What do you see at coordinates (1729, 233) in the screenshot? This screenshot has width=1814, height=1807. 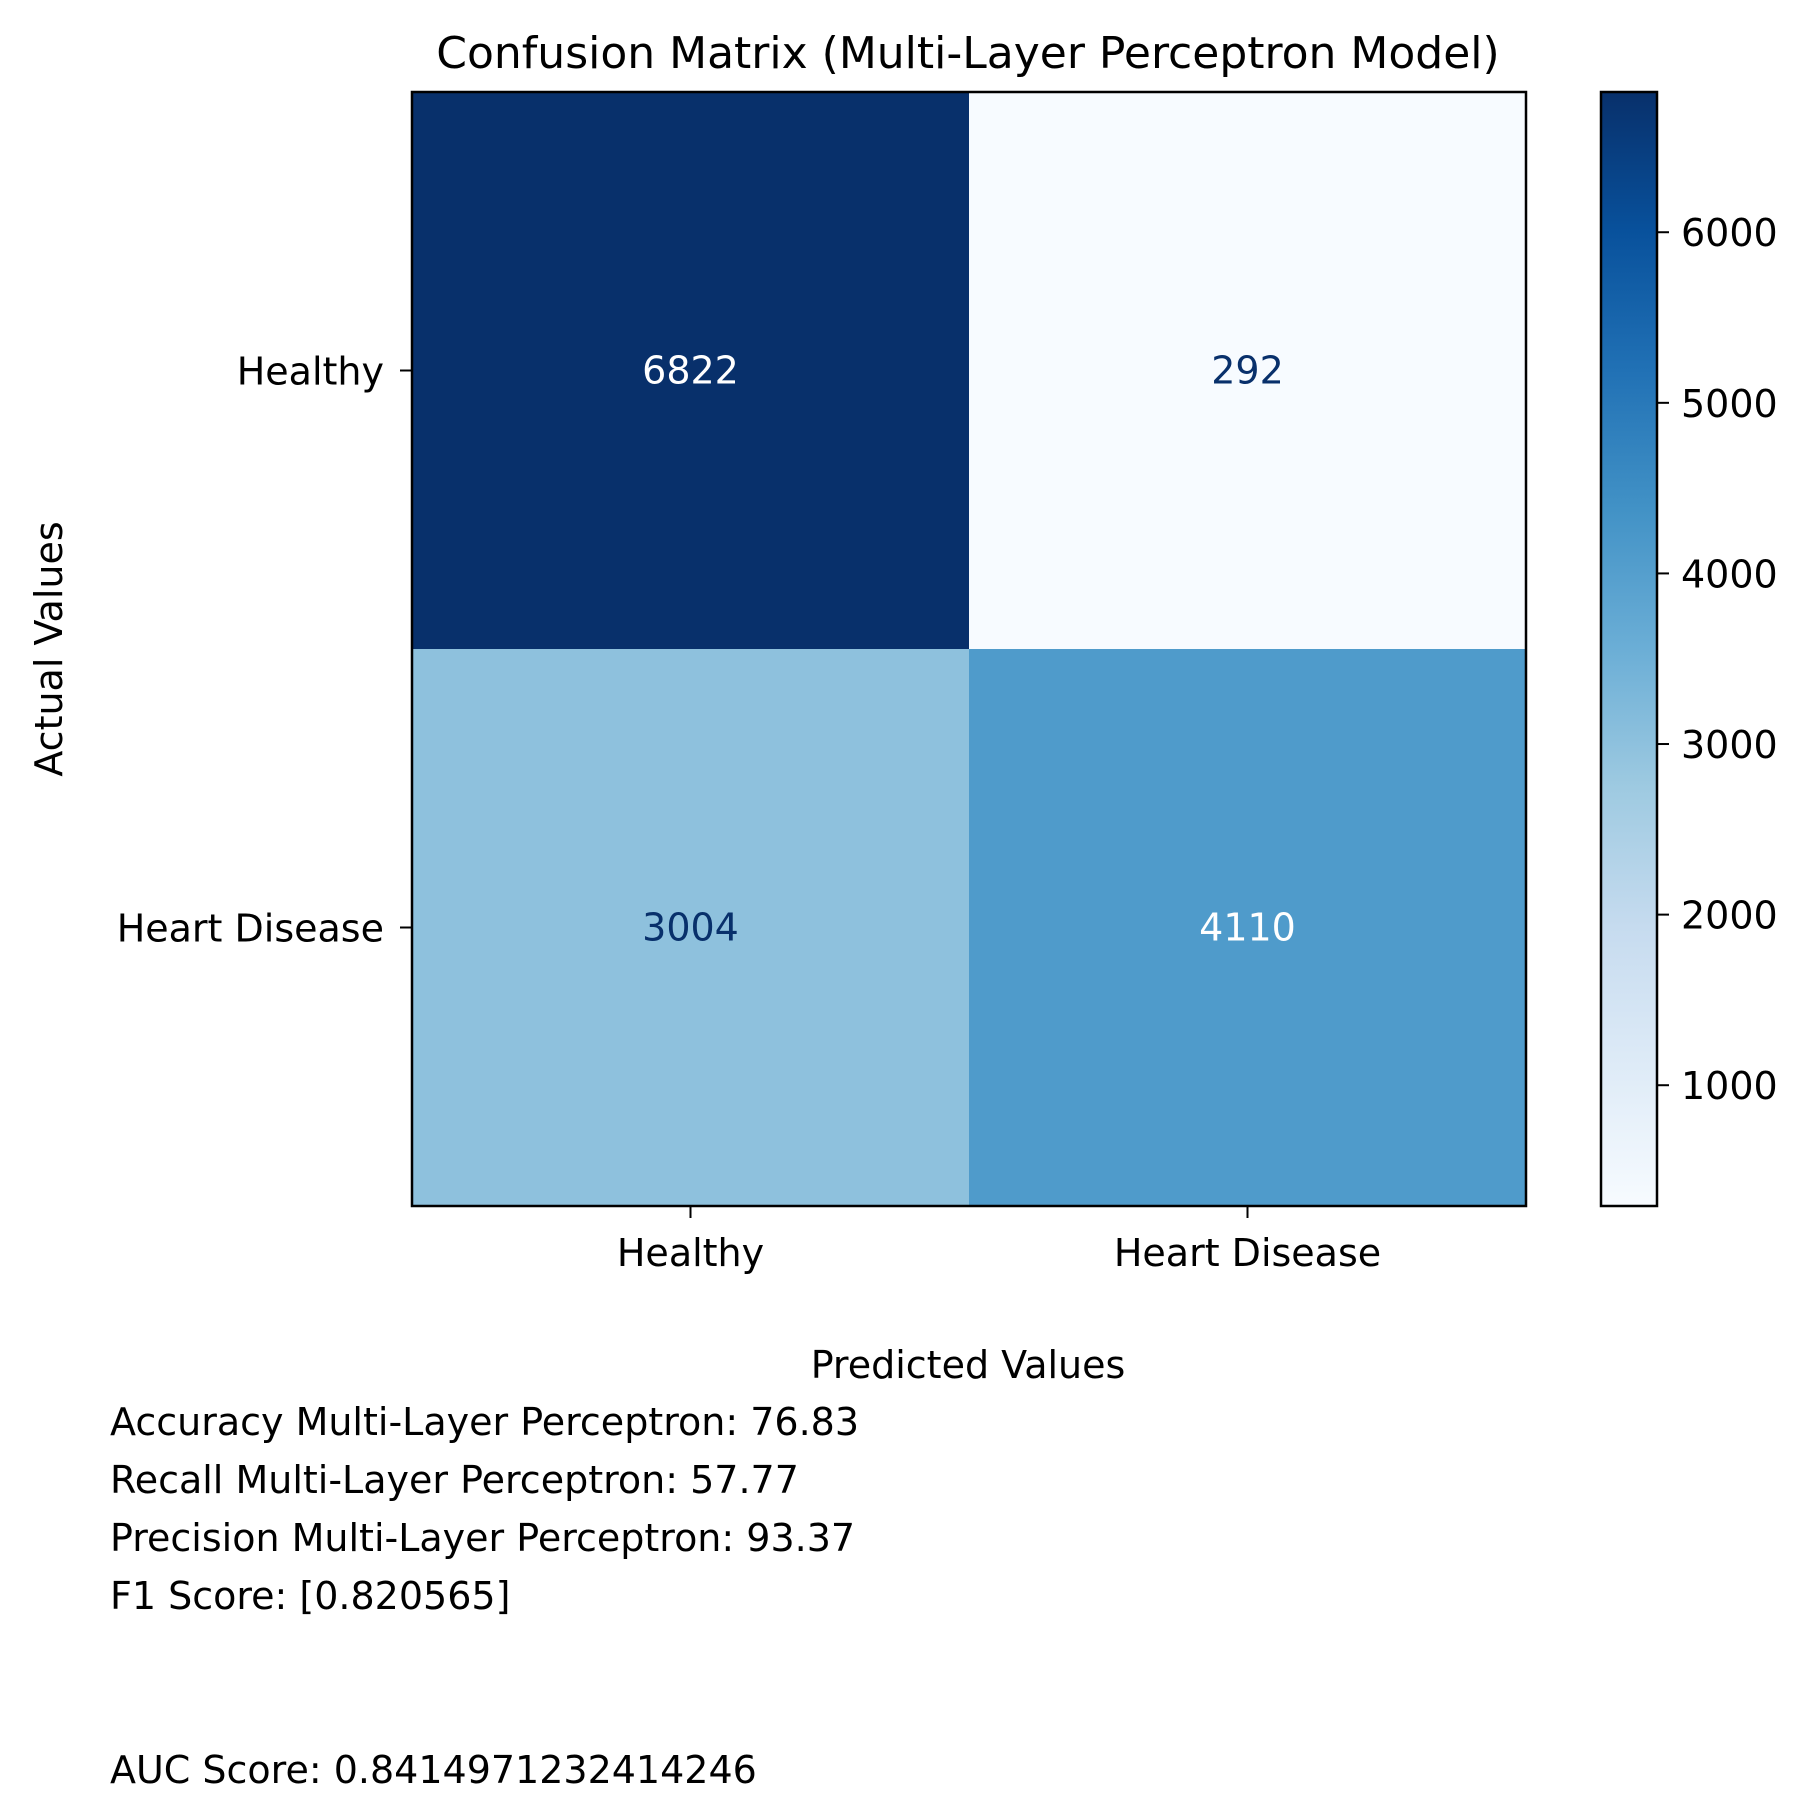 I see `colorbar-tick-label: 6000` at bounding box center [1729, 233].